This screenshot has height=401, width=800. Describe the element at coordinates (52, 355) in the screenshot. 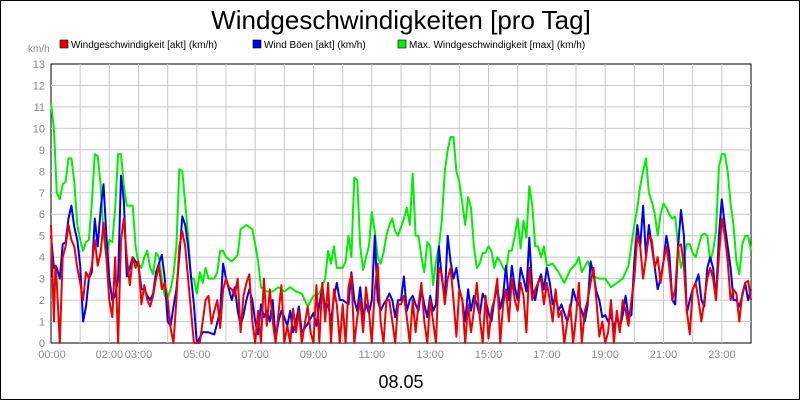

I see `x-tick-label: 00:00` at that location.